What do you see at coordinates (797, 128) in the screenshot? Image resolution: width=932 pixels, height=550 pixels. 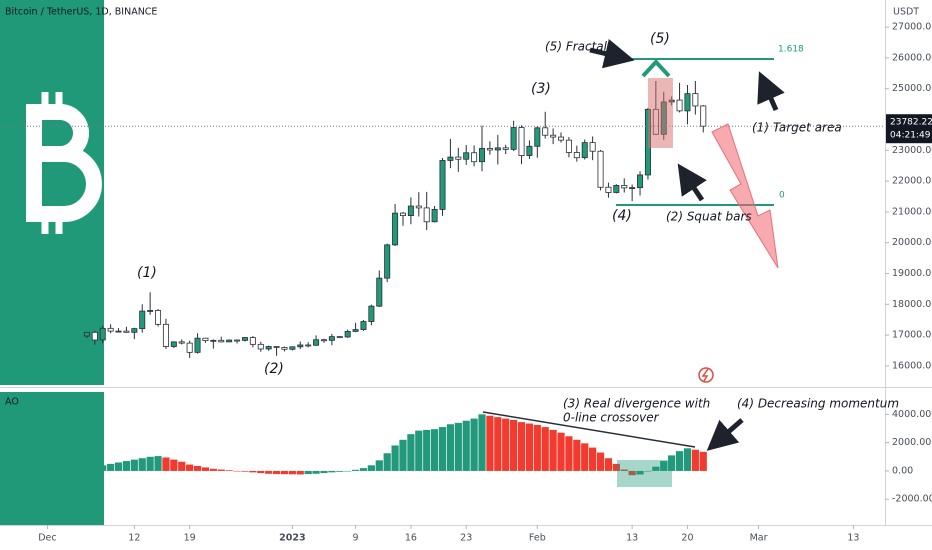 I see `annotation: (1) Target area` at bounding box center [797, 128].